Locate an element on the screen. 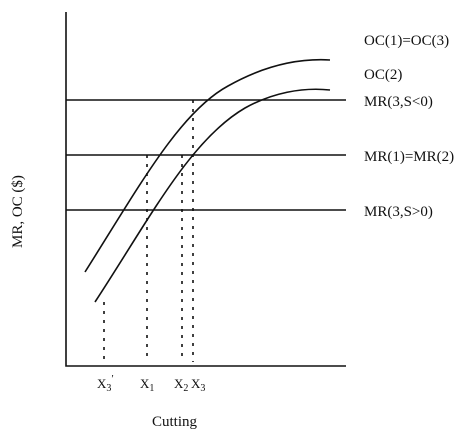 The height and width of the screenshot is (434, 468). y-axis-label: MR, OC ($) is located at coordinates (18, 211).